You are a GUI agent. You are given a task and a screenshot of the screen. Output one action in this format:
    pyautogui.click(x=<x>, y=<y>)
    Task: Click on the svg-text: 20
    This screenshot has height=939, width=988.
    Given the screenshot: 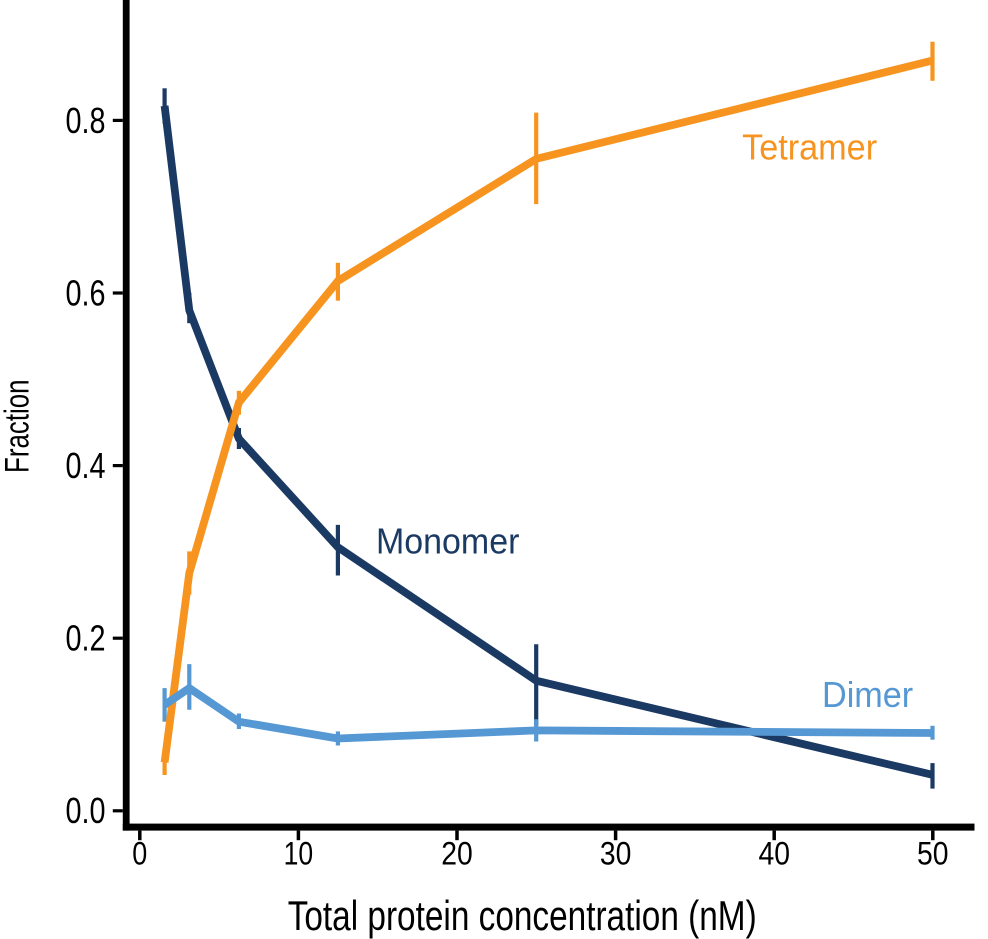 What is the action you would take?
    pyautogui.click(x=457, y=854)
    